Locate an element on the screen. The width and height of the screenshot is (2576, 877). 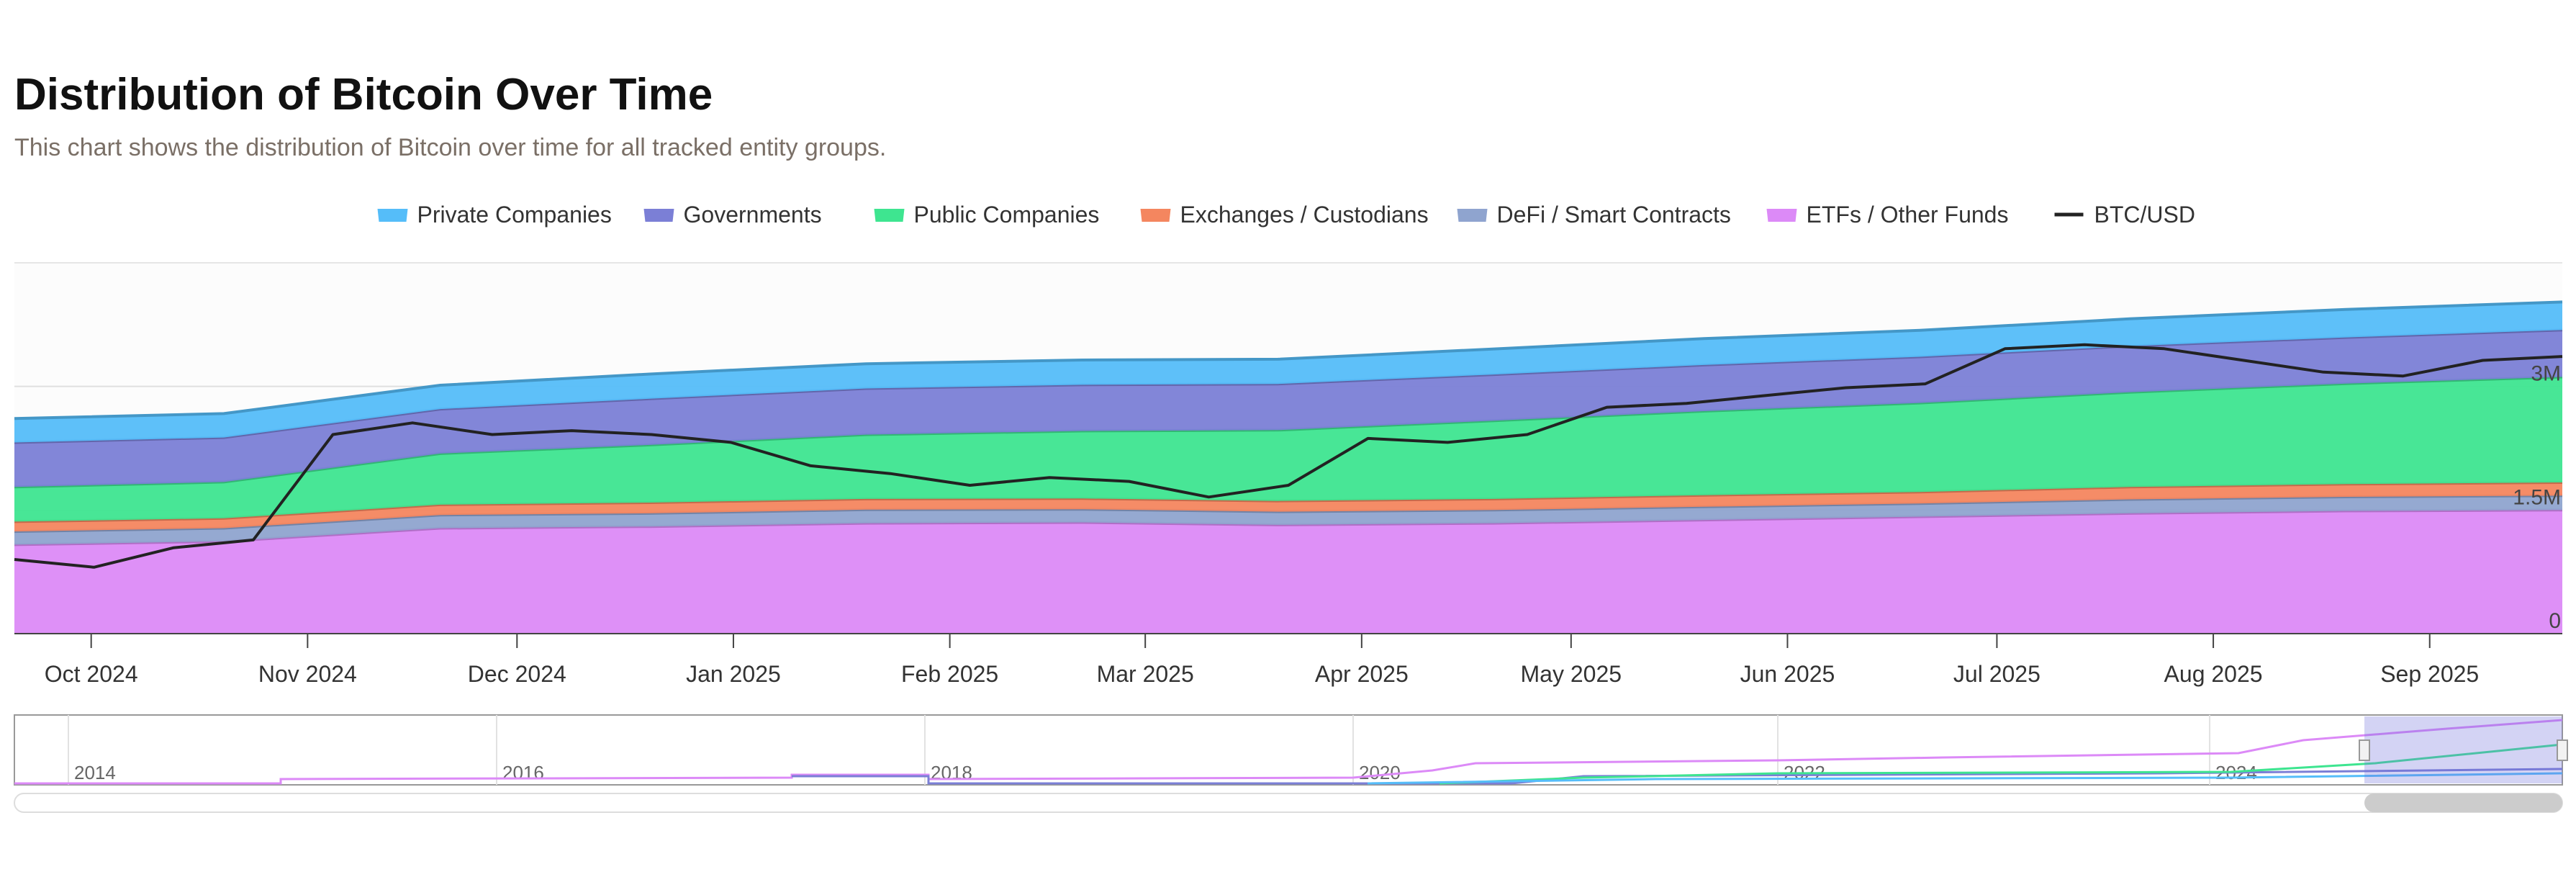
x-tick-label: Apr 2025 is located at coordinates (1362, 674).